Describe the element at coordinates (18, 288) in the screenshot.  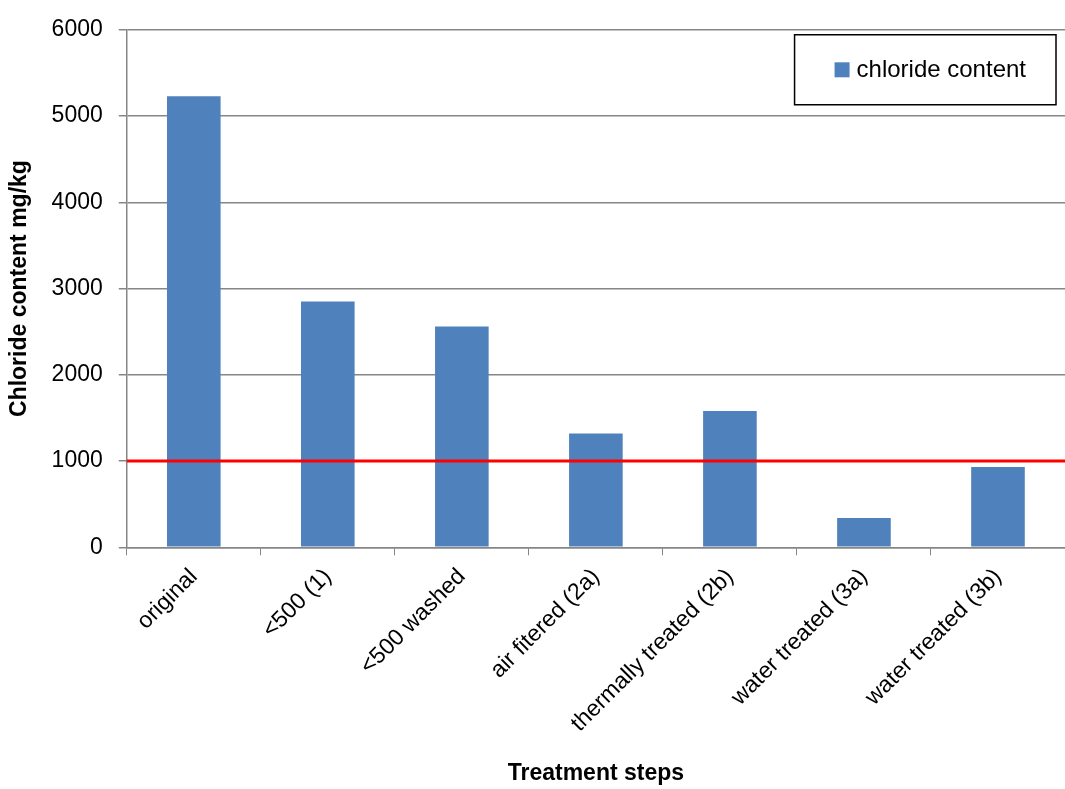
I see `y-axis-title: Chloride content mg/kg` at that location.